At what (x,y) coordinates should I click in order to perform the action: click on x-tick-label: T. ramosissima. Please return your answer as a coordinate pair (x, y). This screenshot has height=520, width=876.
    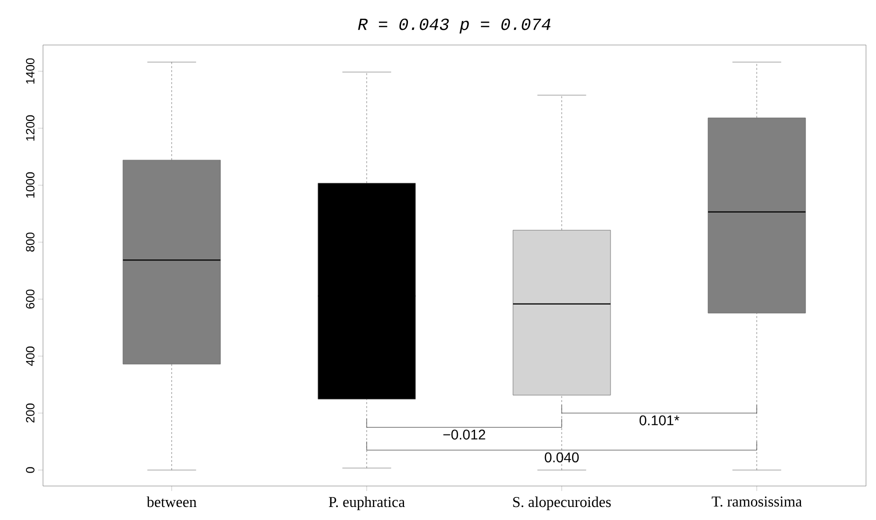
    Looking at the image, I should click on (757, 501).